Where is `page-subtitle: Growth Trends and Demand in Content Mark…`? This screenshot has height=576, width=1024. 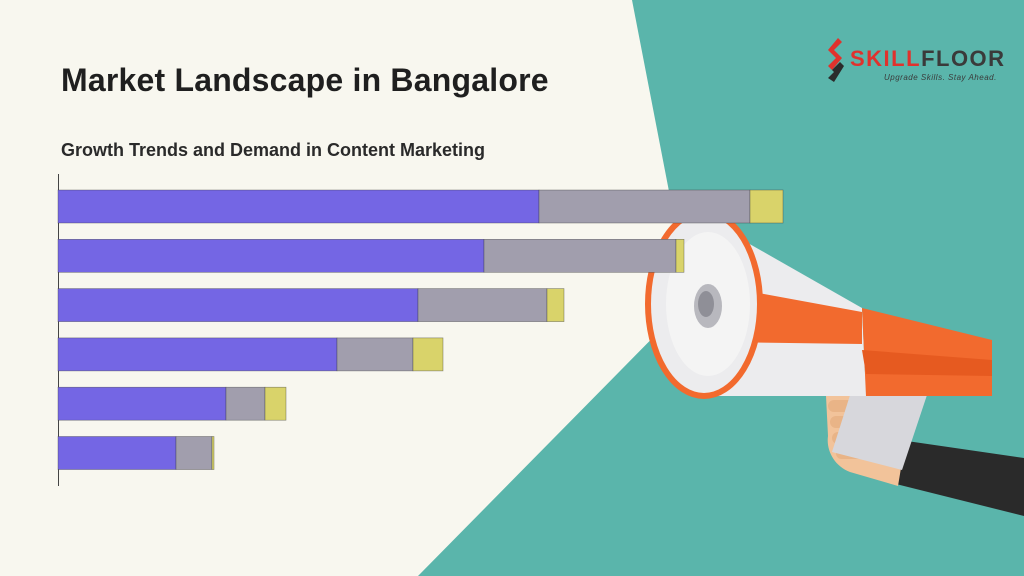
page-subtitle: Growth Trends and Demand in Content Mark… is located at coordinates (273, 150).